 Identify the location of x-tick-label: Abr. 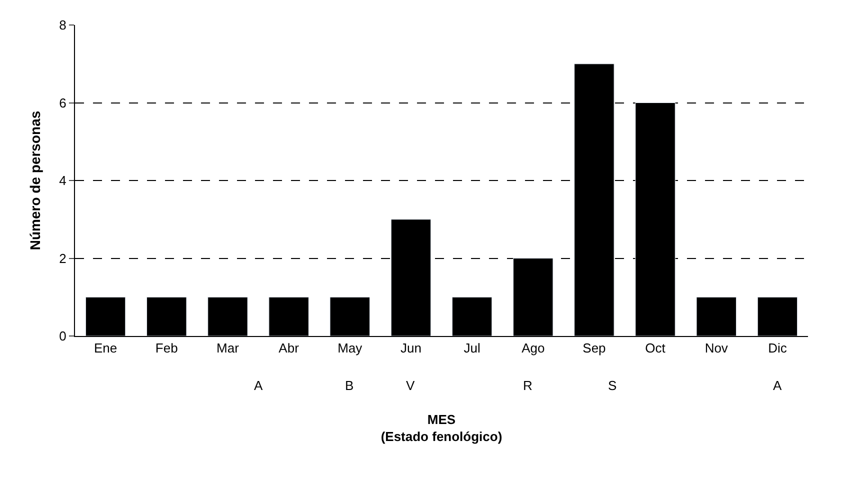
(289, 348).